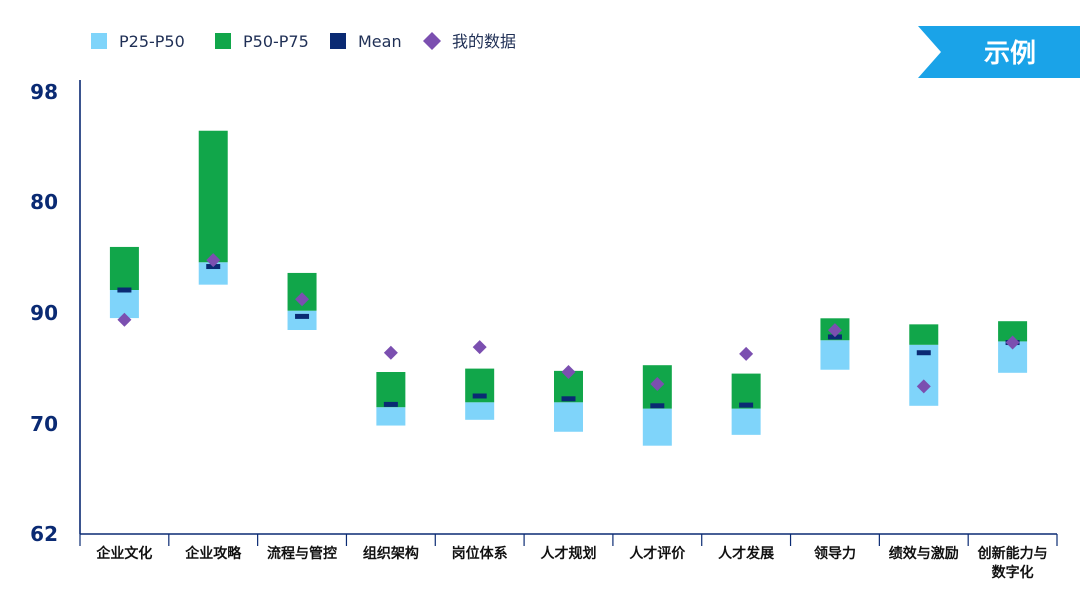 The width and height of the screenshot is (1080, 594). I want to click on banner-background, so click(999, 52).